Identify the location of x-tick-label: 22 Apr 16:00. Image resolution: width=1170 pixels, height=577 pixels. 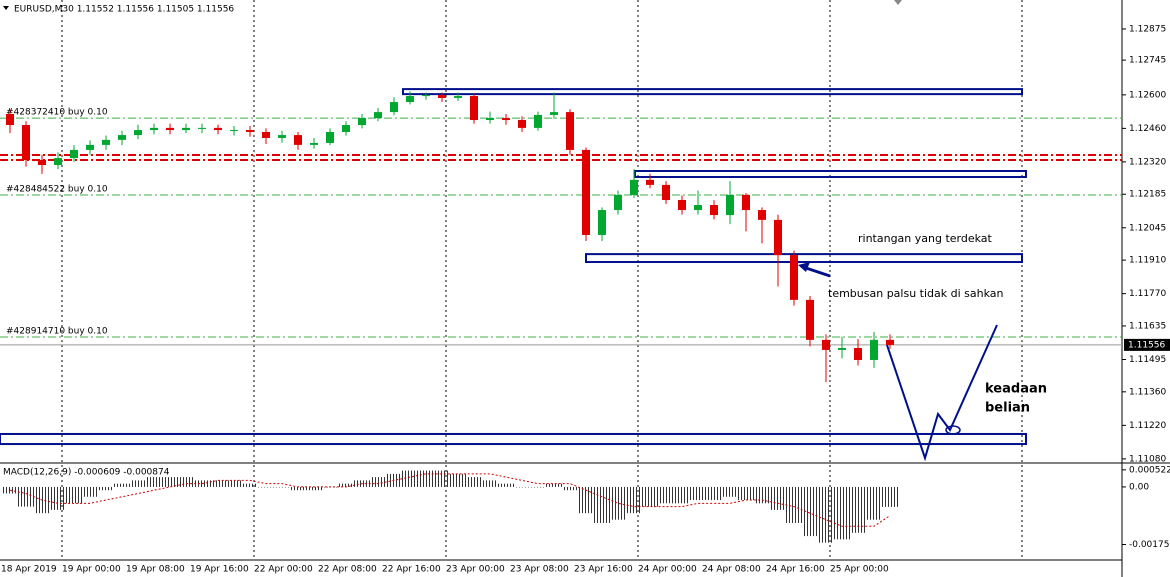
(411, 570).